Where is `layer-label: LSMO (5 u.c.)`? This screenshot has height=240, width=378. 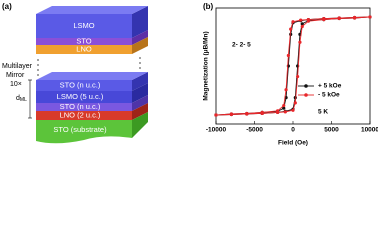
layer-label: LSMO (5 u.c.) is located at coordinates (80, 96).